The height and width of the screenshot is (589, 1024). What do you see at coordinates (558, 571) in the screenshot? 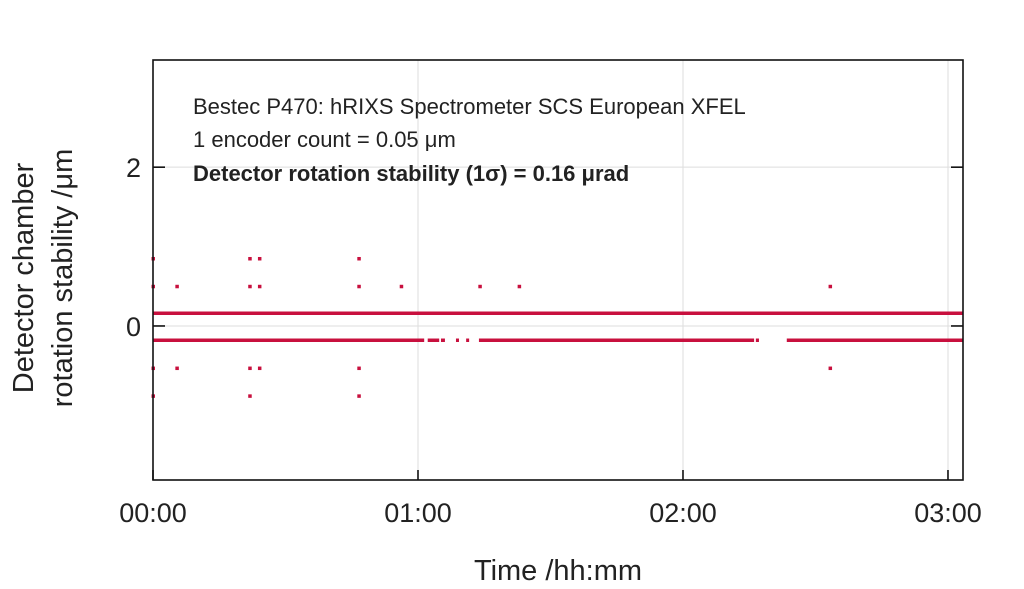
I see `x-axis-label: Time /hh:mm` at bounding box center [558, 571].